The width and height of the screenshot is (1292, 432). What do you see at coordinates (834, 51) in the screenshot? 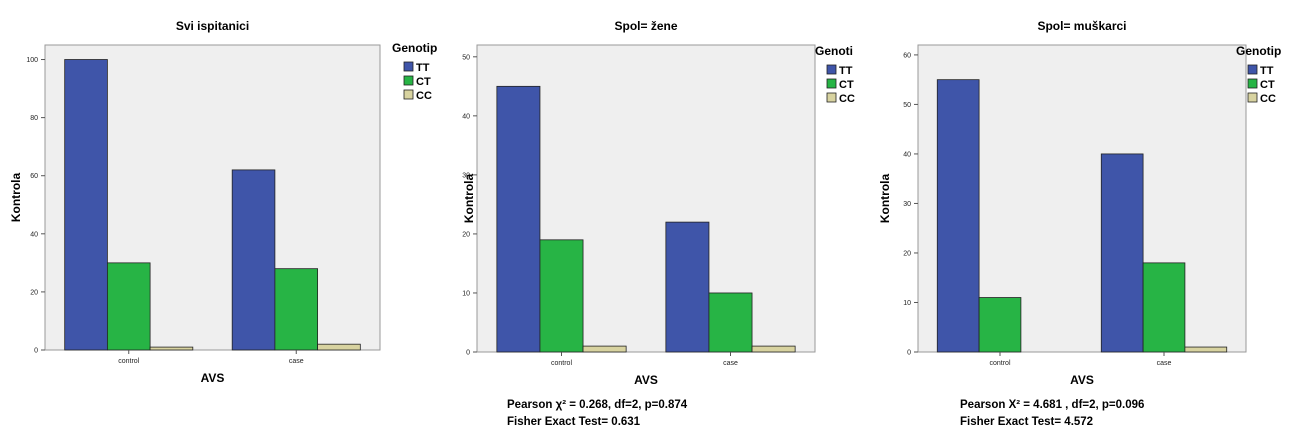
I see `legend-title: Genoti` at bounding box center [834, 51].